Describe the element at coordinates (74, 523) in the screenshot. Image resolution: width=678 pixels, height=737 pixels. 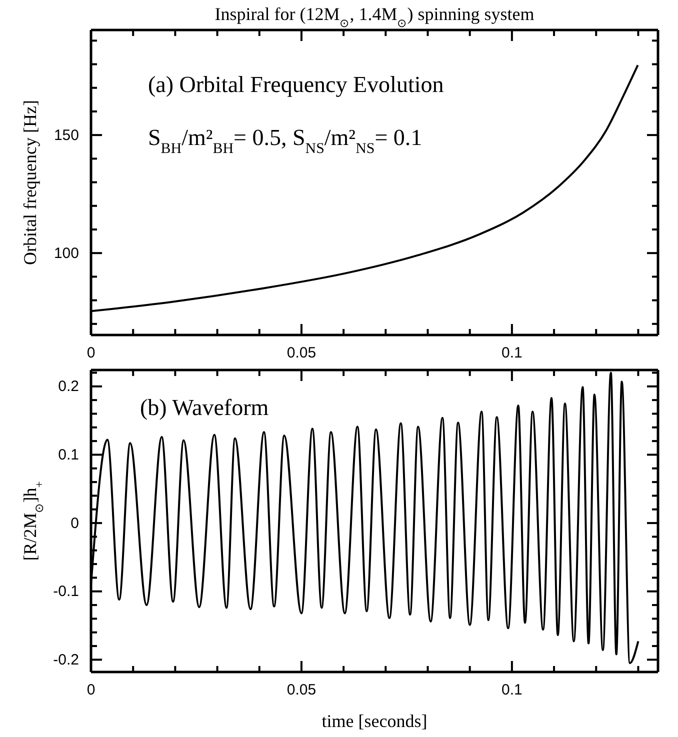
I see `y-tick-label: 0` at that location.